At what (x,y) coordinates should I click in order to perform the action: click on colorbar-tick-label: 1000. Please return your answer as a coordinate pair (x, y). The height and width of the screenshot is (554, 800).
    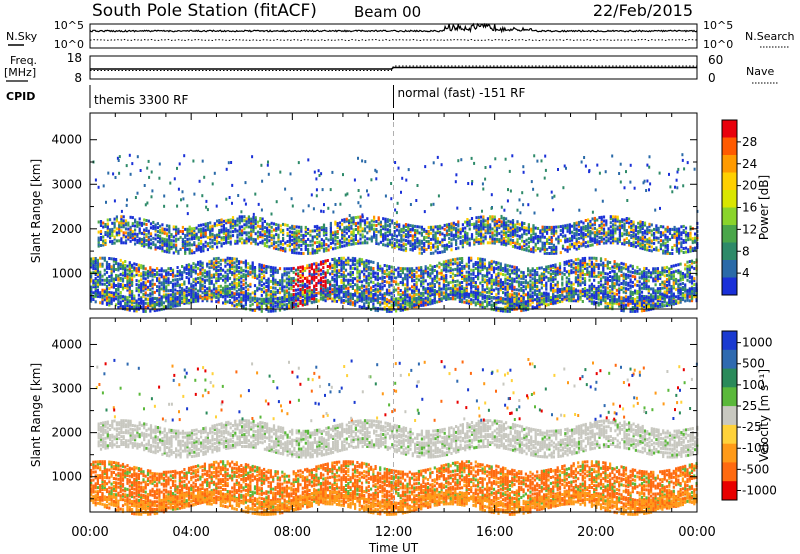
    Looking at the image, I should click on (757, 343).